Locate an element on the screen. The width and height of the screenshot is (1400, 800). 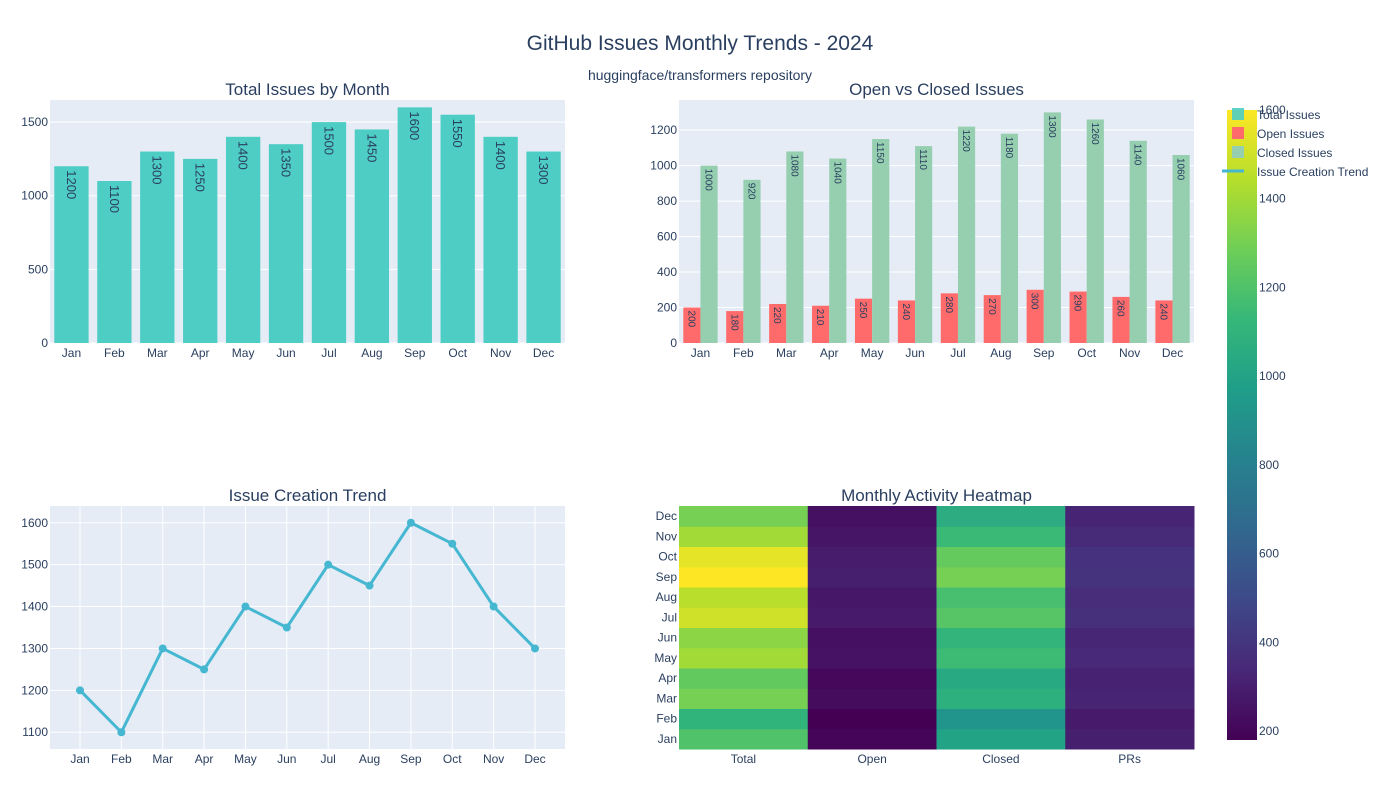
total-issues-title: Total Issues by Month is located at coordinates (307, 89).